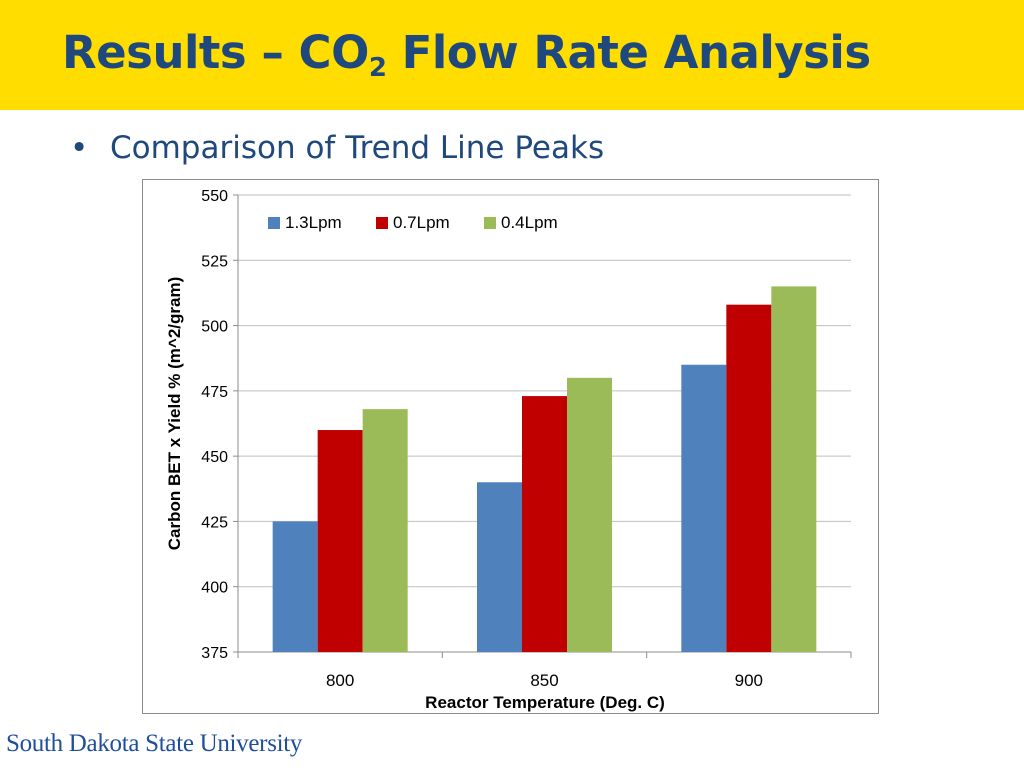 The width and height of the screenshot is (1024, 768). What do you see at coordinates (214, 457) in the screenshot?
I see `y-tick-label: 450` at bounding box center [214, 457].